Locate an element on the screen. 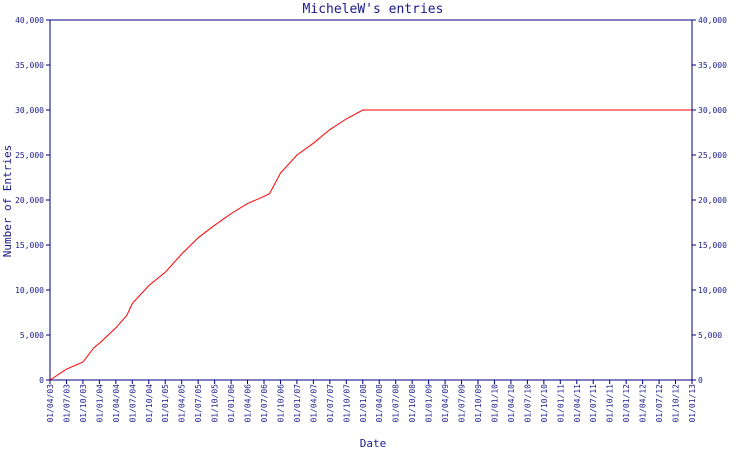  x-tick-label: 01/01/13 is located at coordinates (692, 403).